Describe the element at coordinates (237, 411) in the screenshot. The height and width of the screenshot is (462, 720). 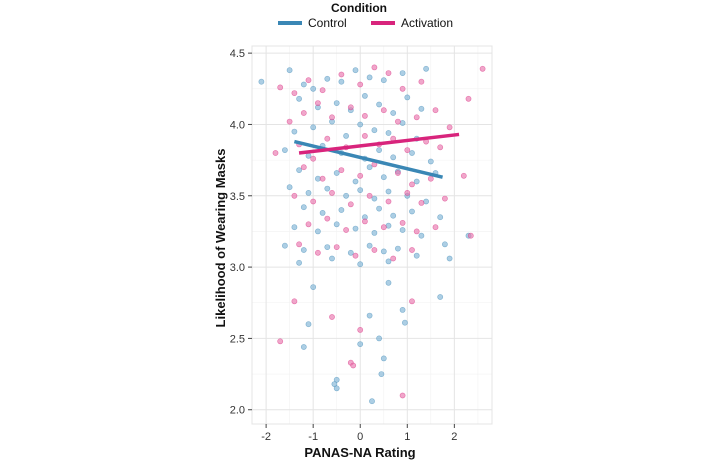
I see `y-tick-label: 2.0` at that location.